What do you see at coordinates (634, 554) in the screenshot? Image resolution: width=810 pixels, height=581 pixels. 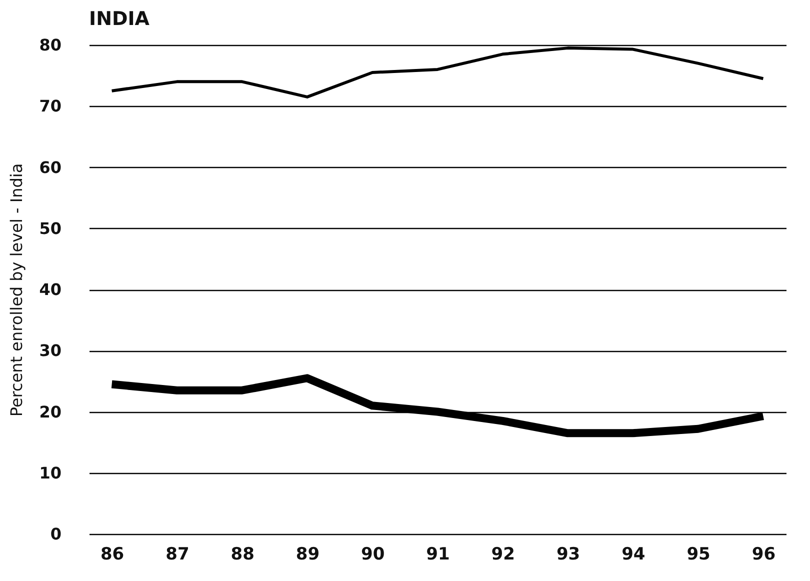 I see `x-tick-label: 94` at bounding box center [634, 554].